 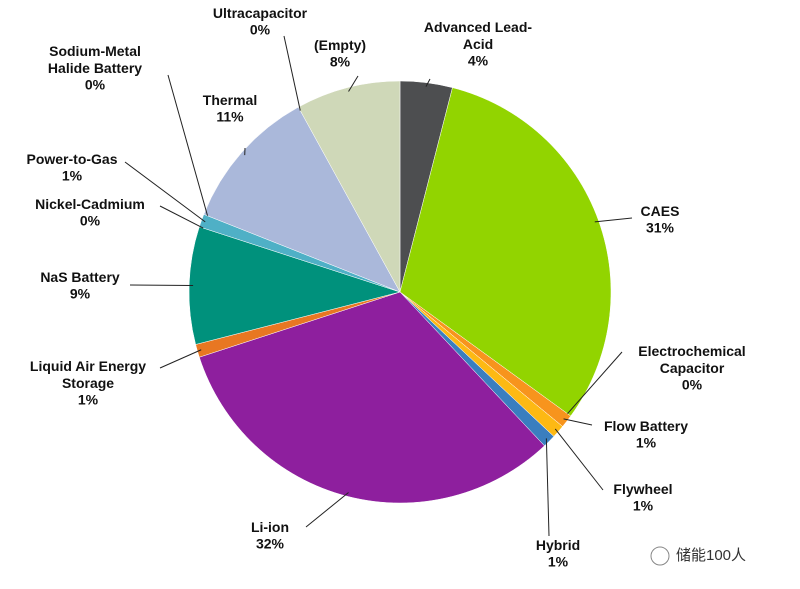 What do you see at coordinates (478, 61) in the screenshot?
I see `value-label: 4%` at bounding box center [478, 61].